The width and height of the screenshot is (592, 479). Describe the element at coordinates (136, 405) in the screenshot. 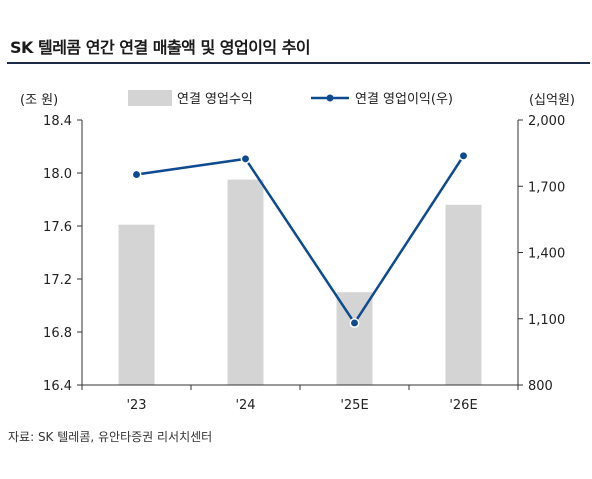

I see `x-tick-label-0: '23` at that location.